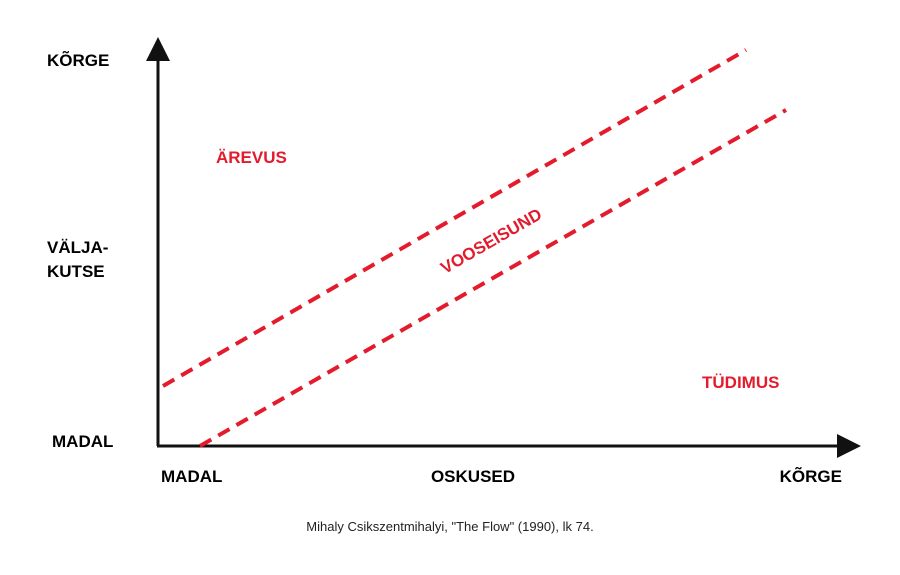 Image resolution: width=900 pixels, height=575 pixels. Describe the element at coordinates (811, 476) in the screenshot. I see `x-axis-high-label: KÕRGE` at that location.